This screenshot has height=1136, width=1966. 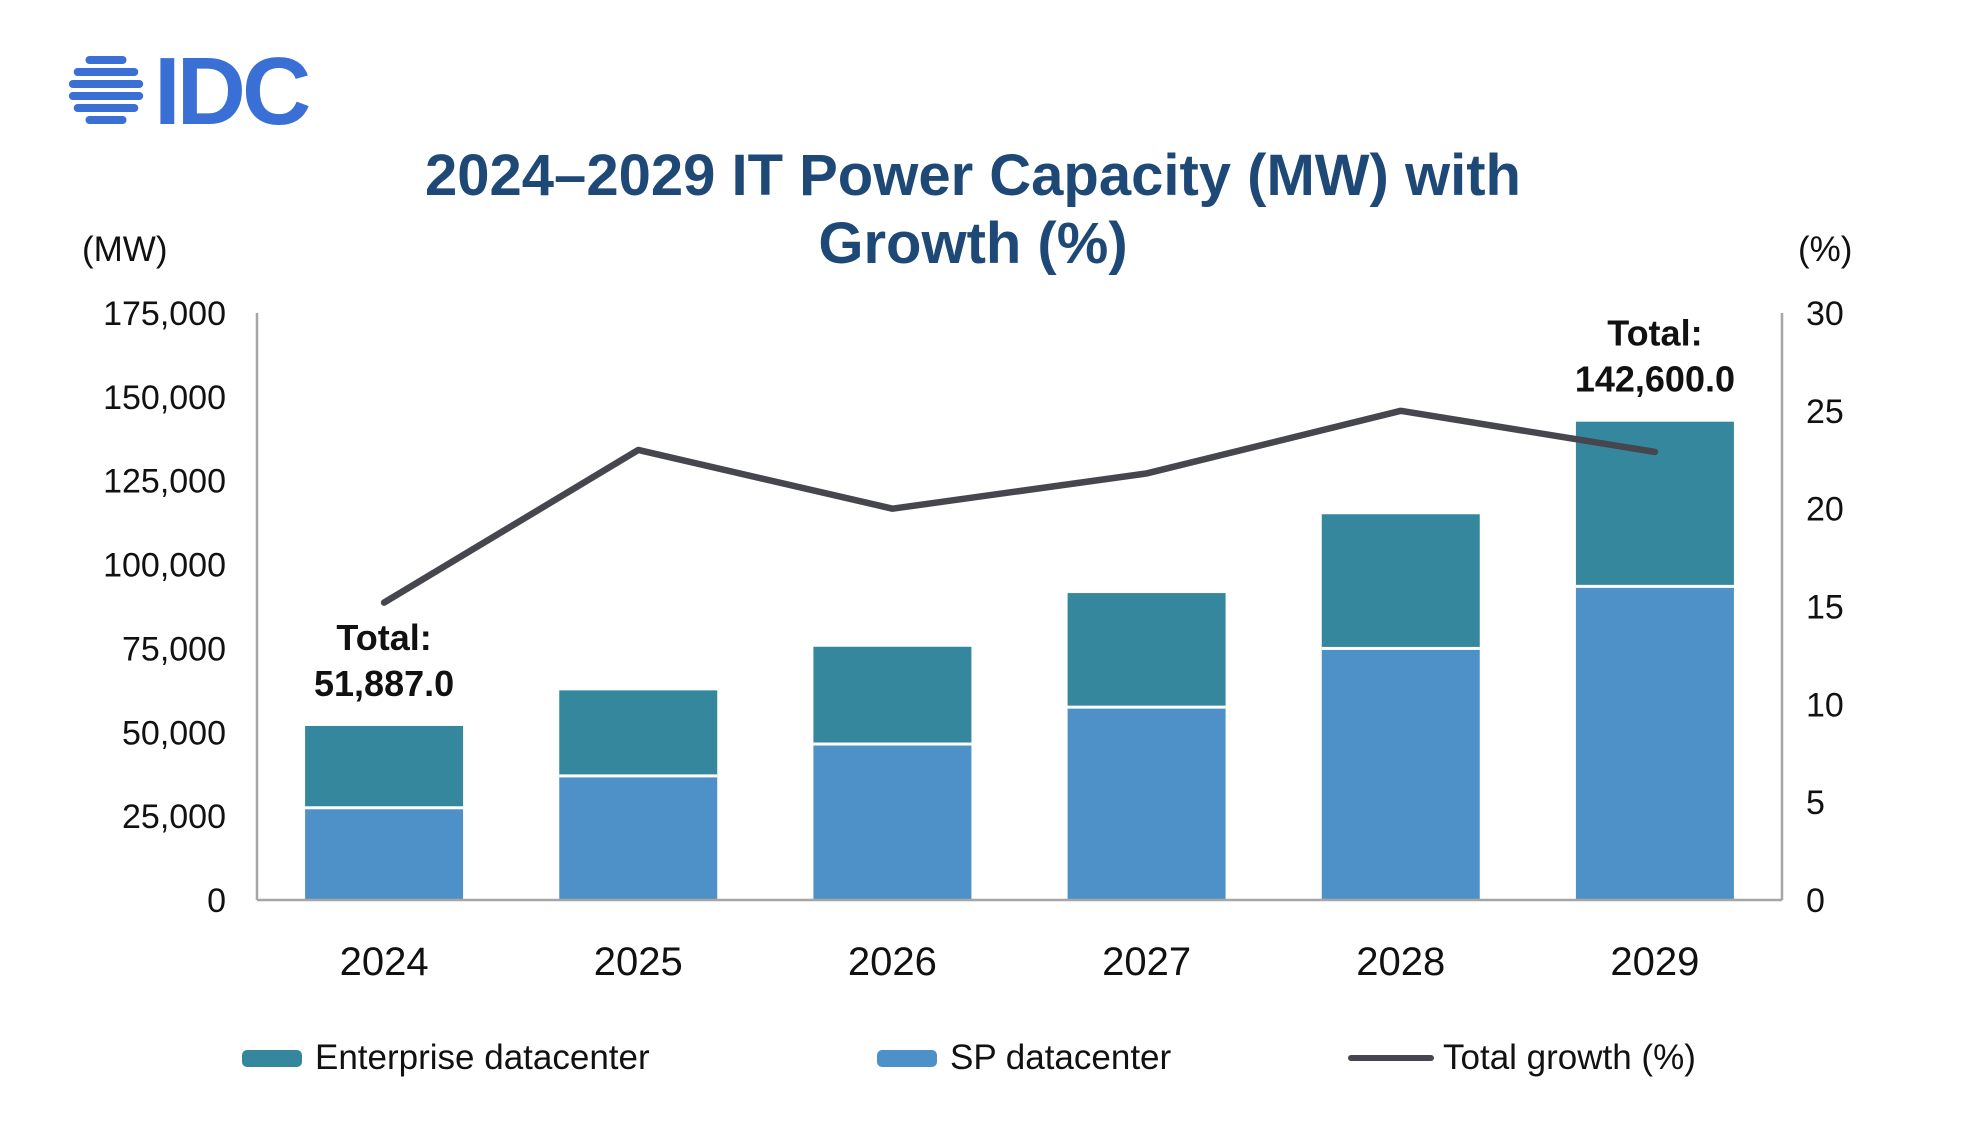 I want to click on left-tick-label: 0, so click(x=216, y=901).